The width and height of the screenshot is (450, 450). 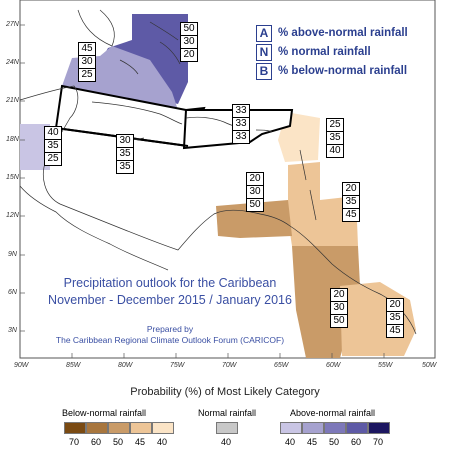 What do you see at coordinates (125, 365) in the screenshot?
I see `lon-tick: 80W` at bounding box center [125, 365].